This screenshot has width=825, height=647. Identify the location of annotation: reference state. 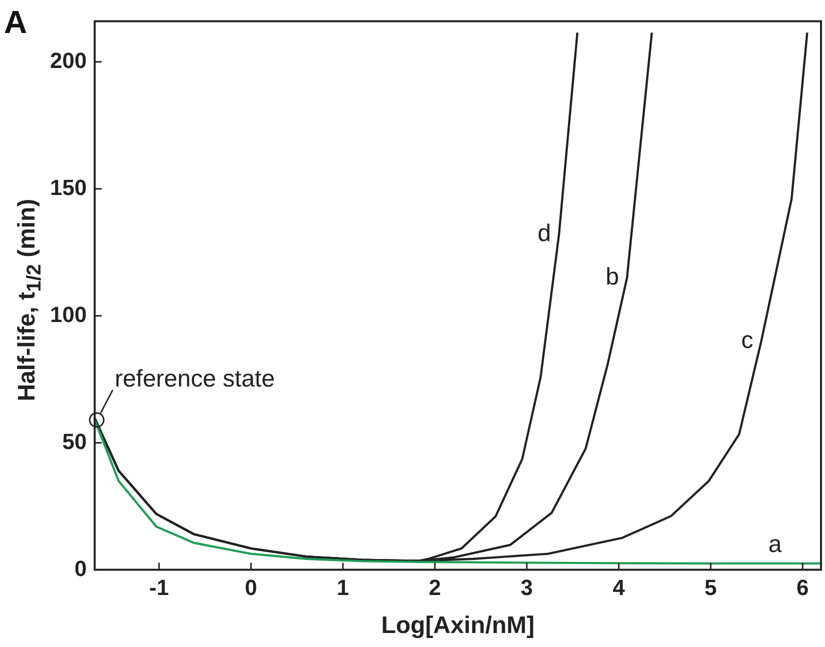
(194, 379).